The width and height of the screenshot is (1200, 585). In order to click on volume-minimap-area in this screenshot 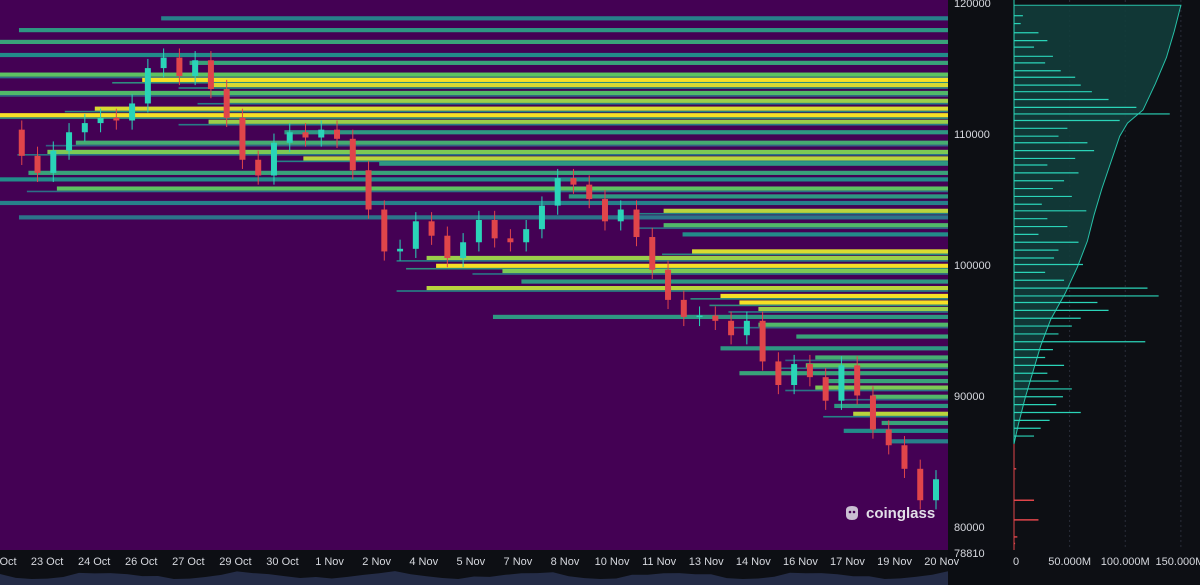, I will do `click(474, 578)`.